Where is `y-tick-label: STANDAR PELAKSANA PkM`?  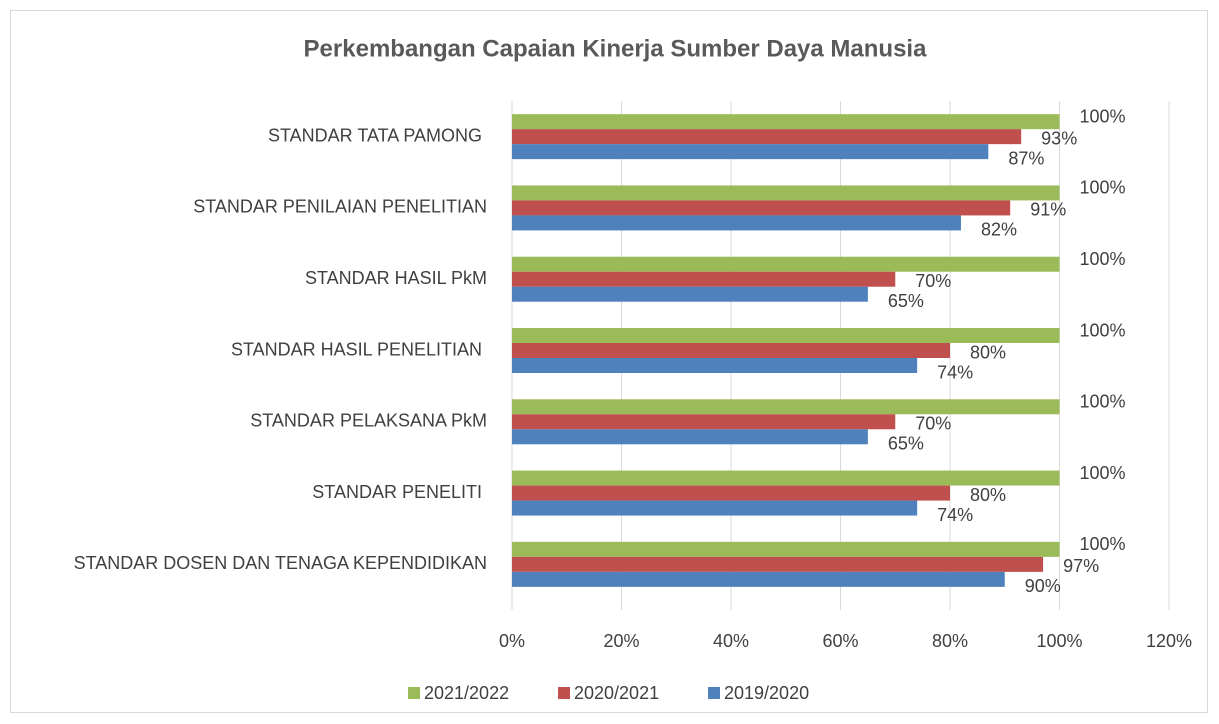 y-tick-label: STANDAR PELAKSANA PkM is located at coordinates (368, 421).